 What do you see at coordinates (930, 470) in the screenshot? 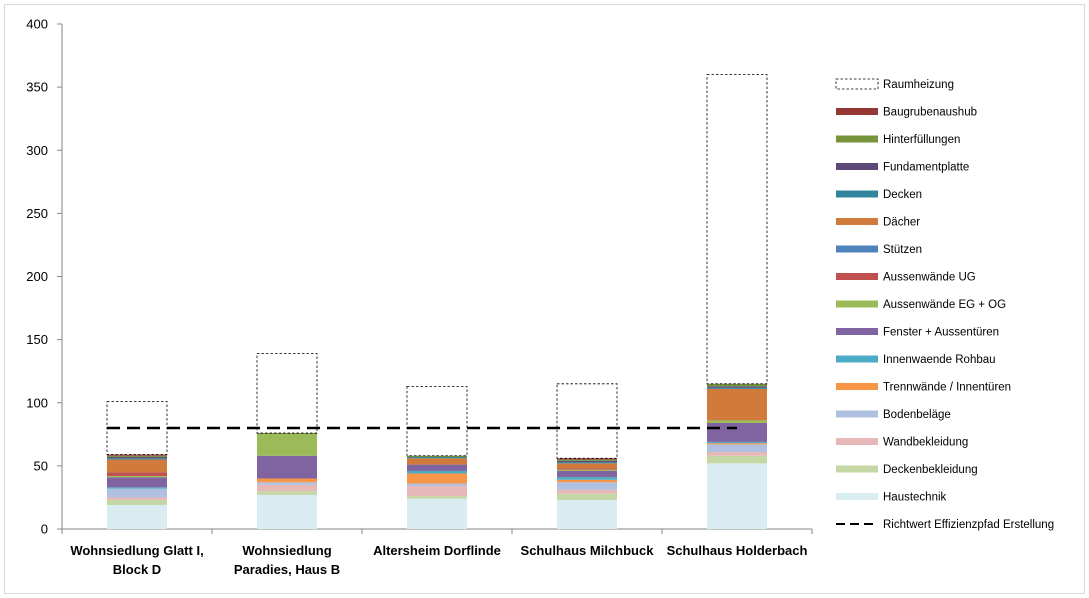
I see `legend-label: Deckenbekleidung` at bounding box center [930, 470].